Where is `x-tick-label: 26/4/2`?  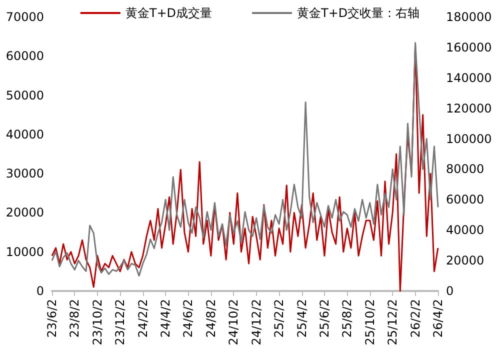 x-tick-label: 26/4/2 is located at coordinates (438, 318).